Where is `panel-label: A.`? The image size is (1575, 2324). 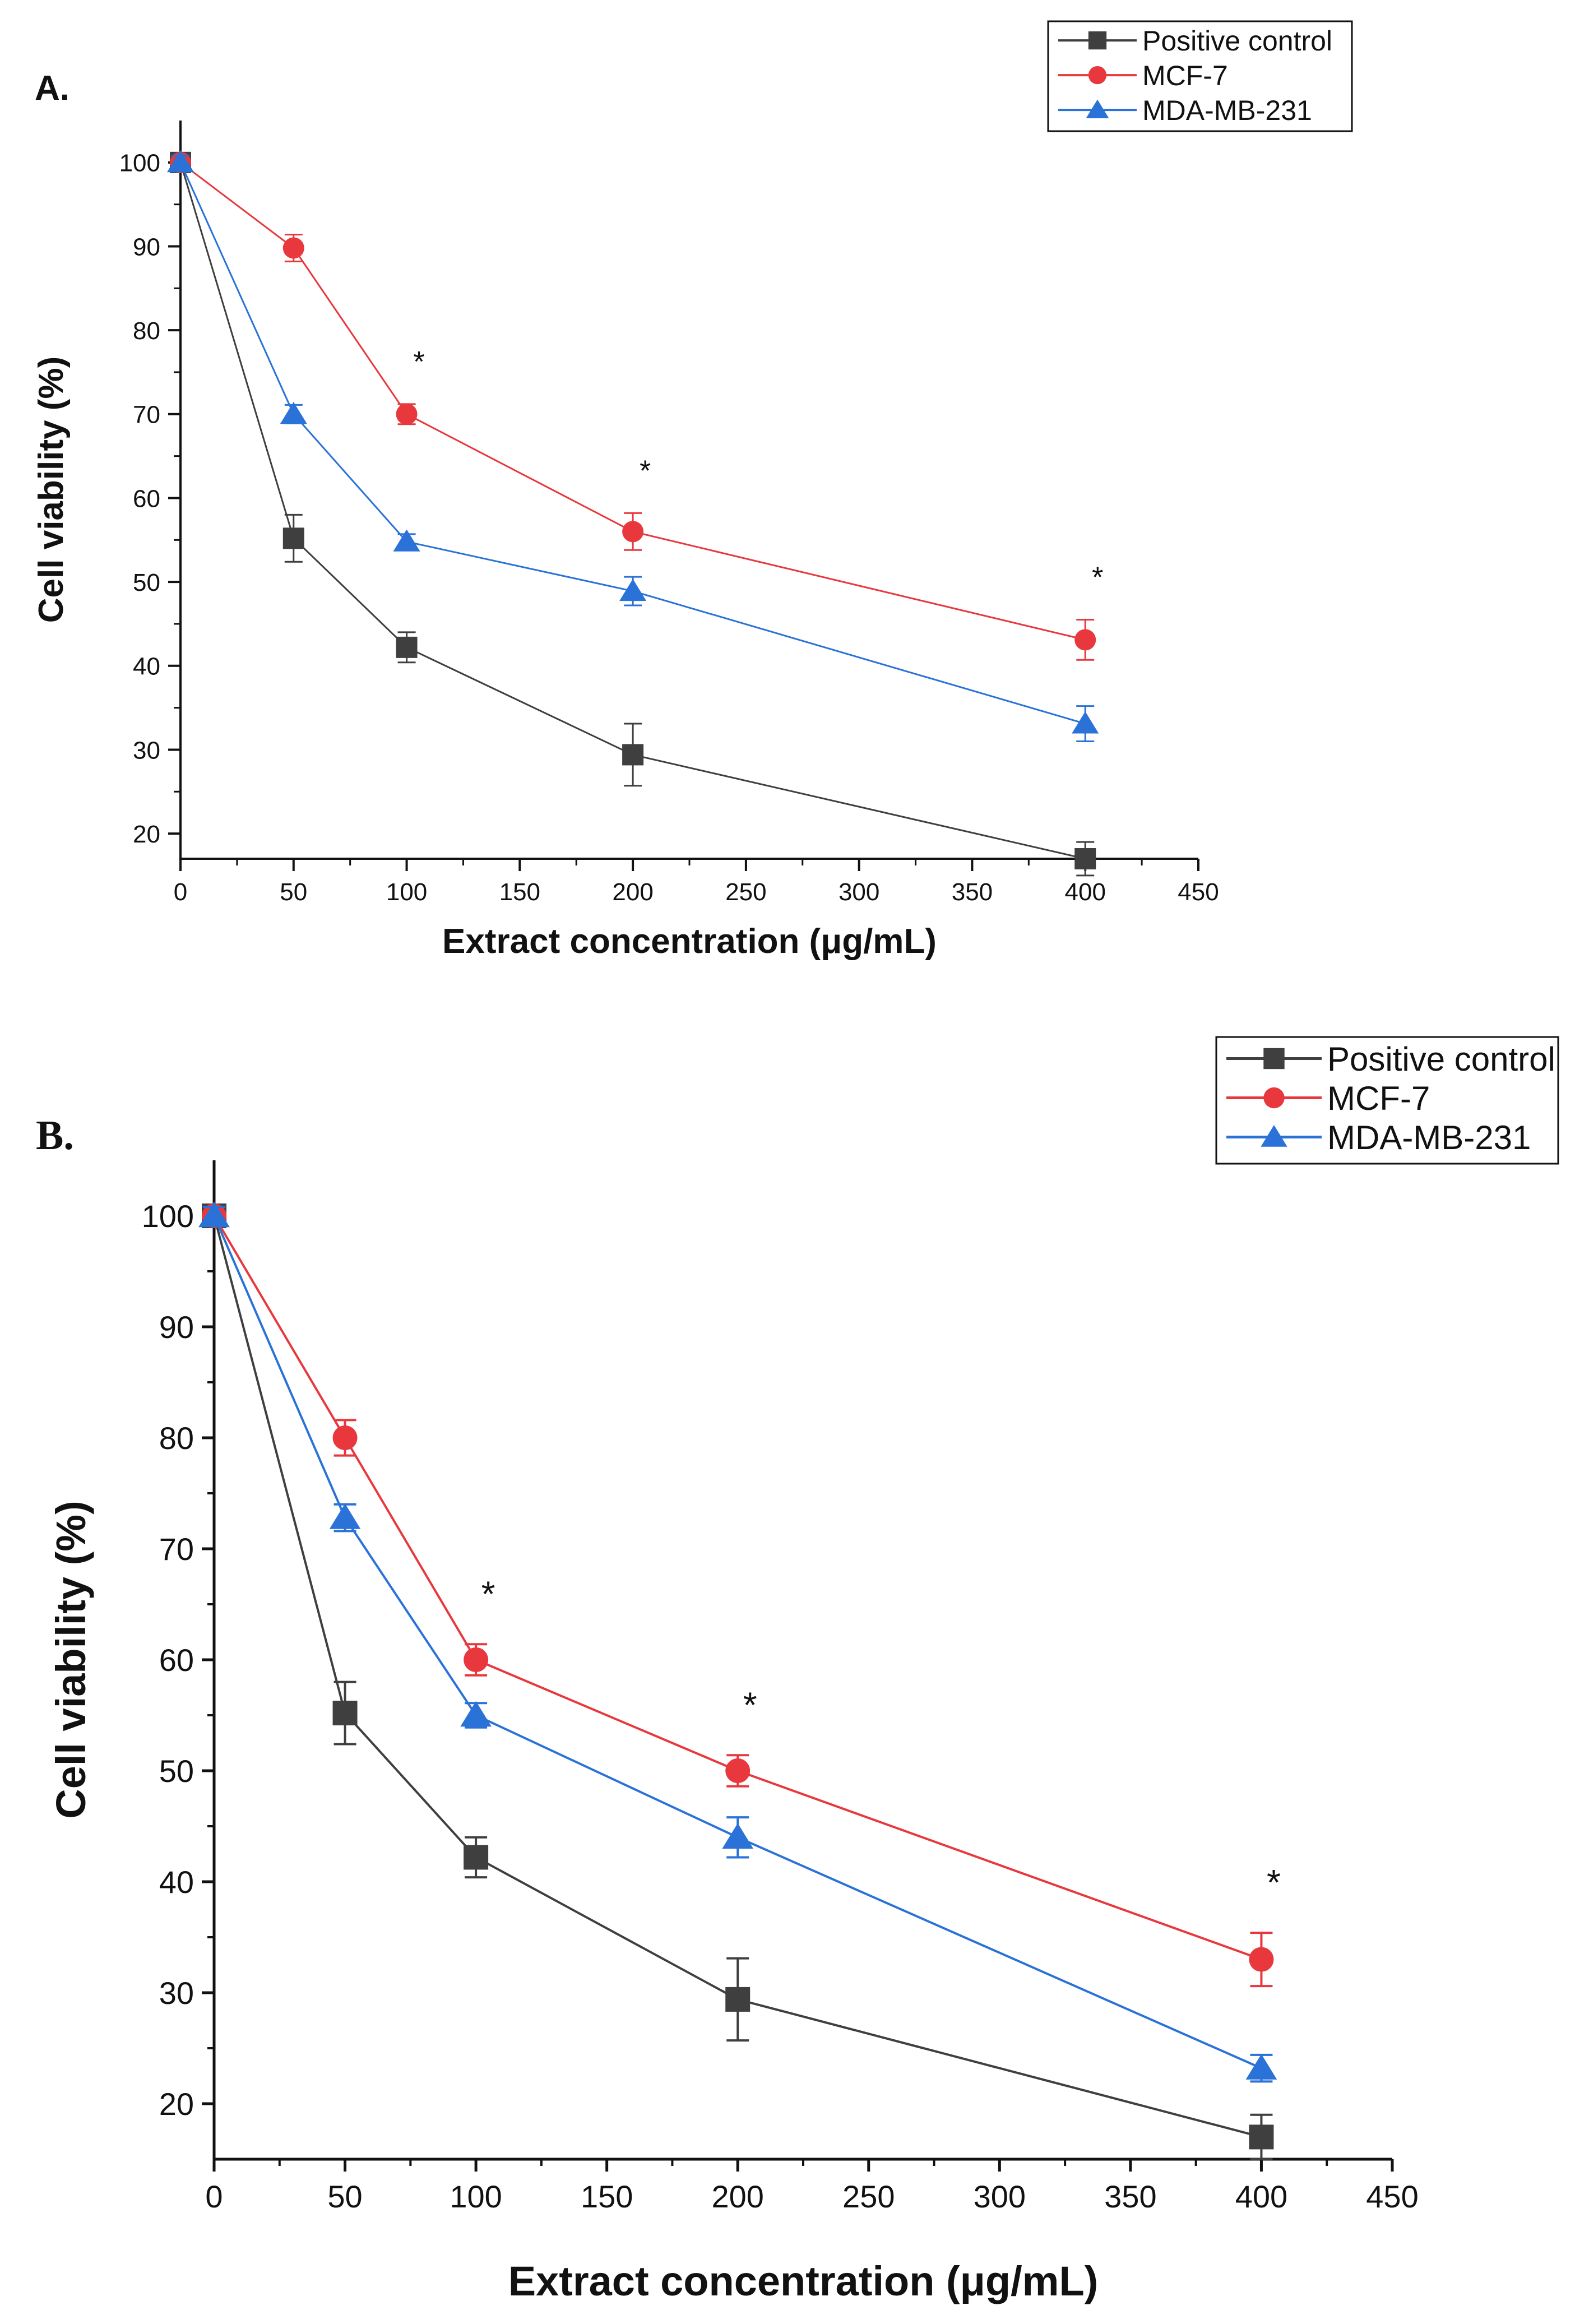 panel-label: A. is located at coordinates (53, 88).